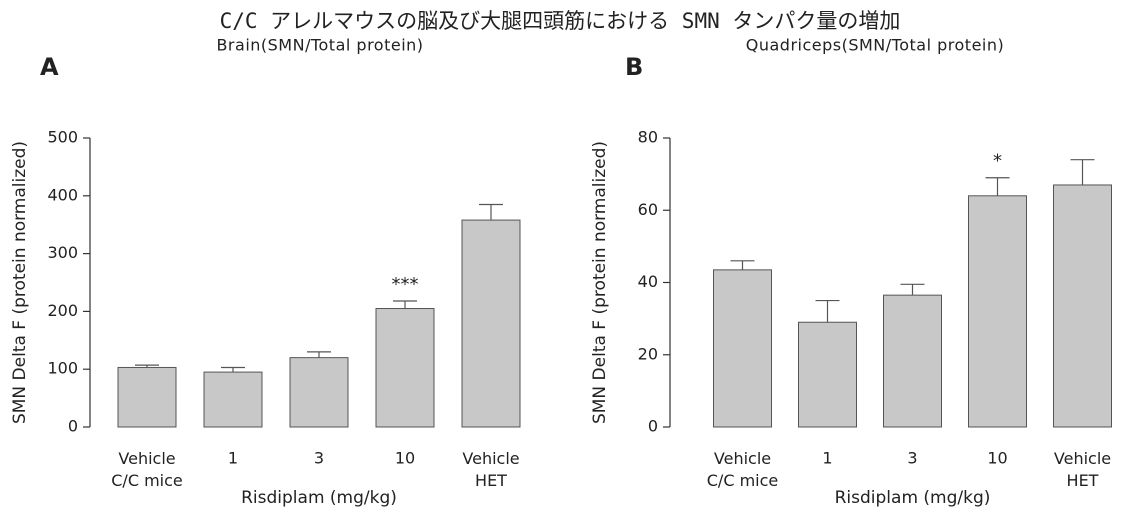 The height and width of the screenshot is (509, 1121). What do you see at coordinates (49, 67) in the screenshot?
I see `panel-label: A` at bounding box center [49, 67].